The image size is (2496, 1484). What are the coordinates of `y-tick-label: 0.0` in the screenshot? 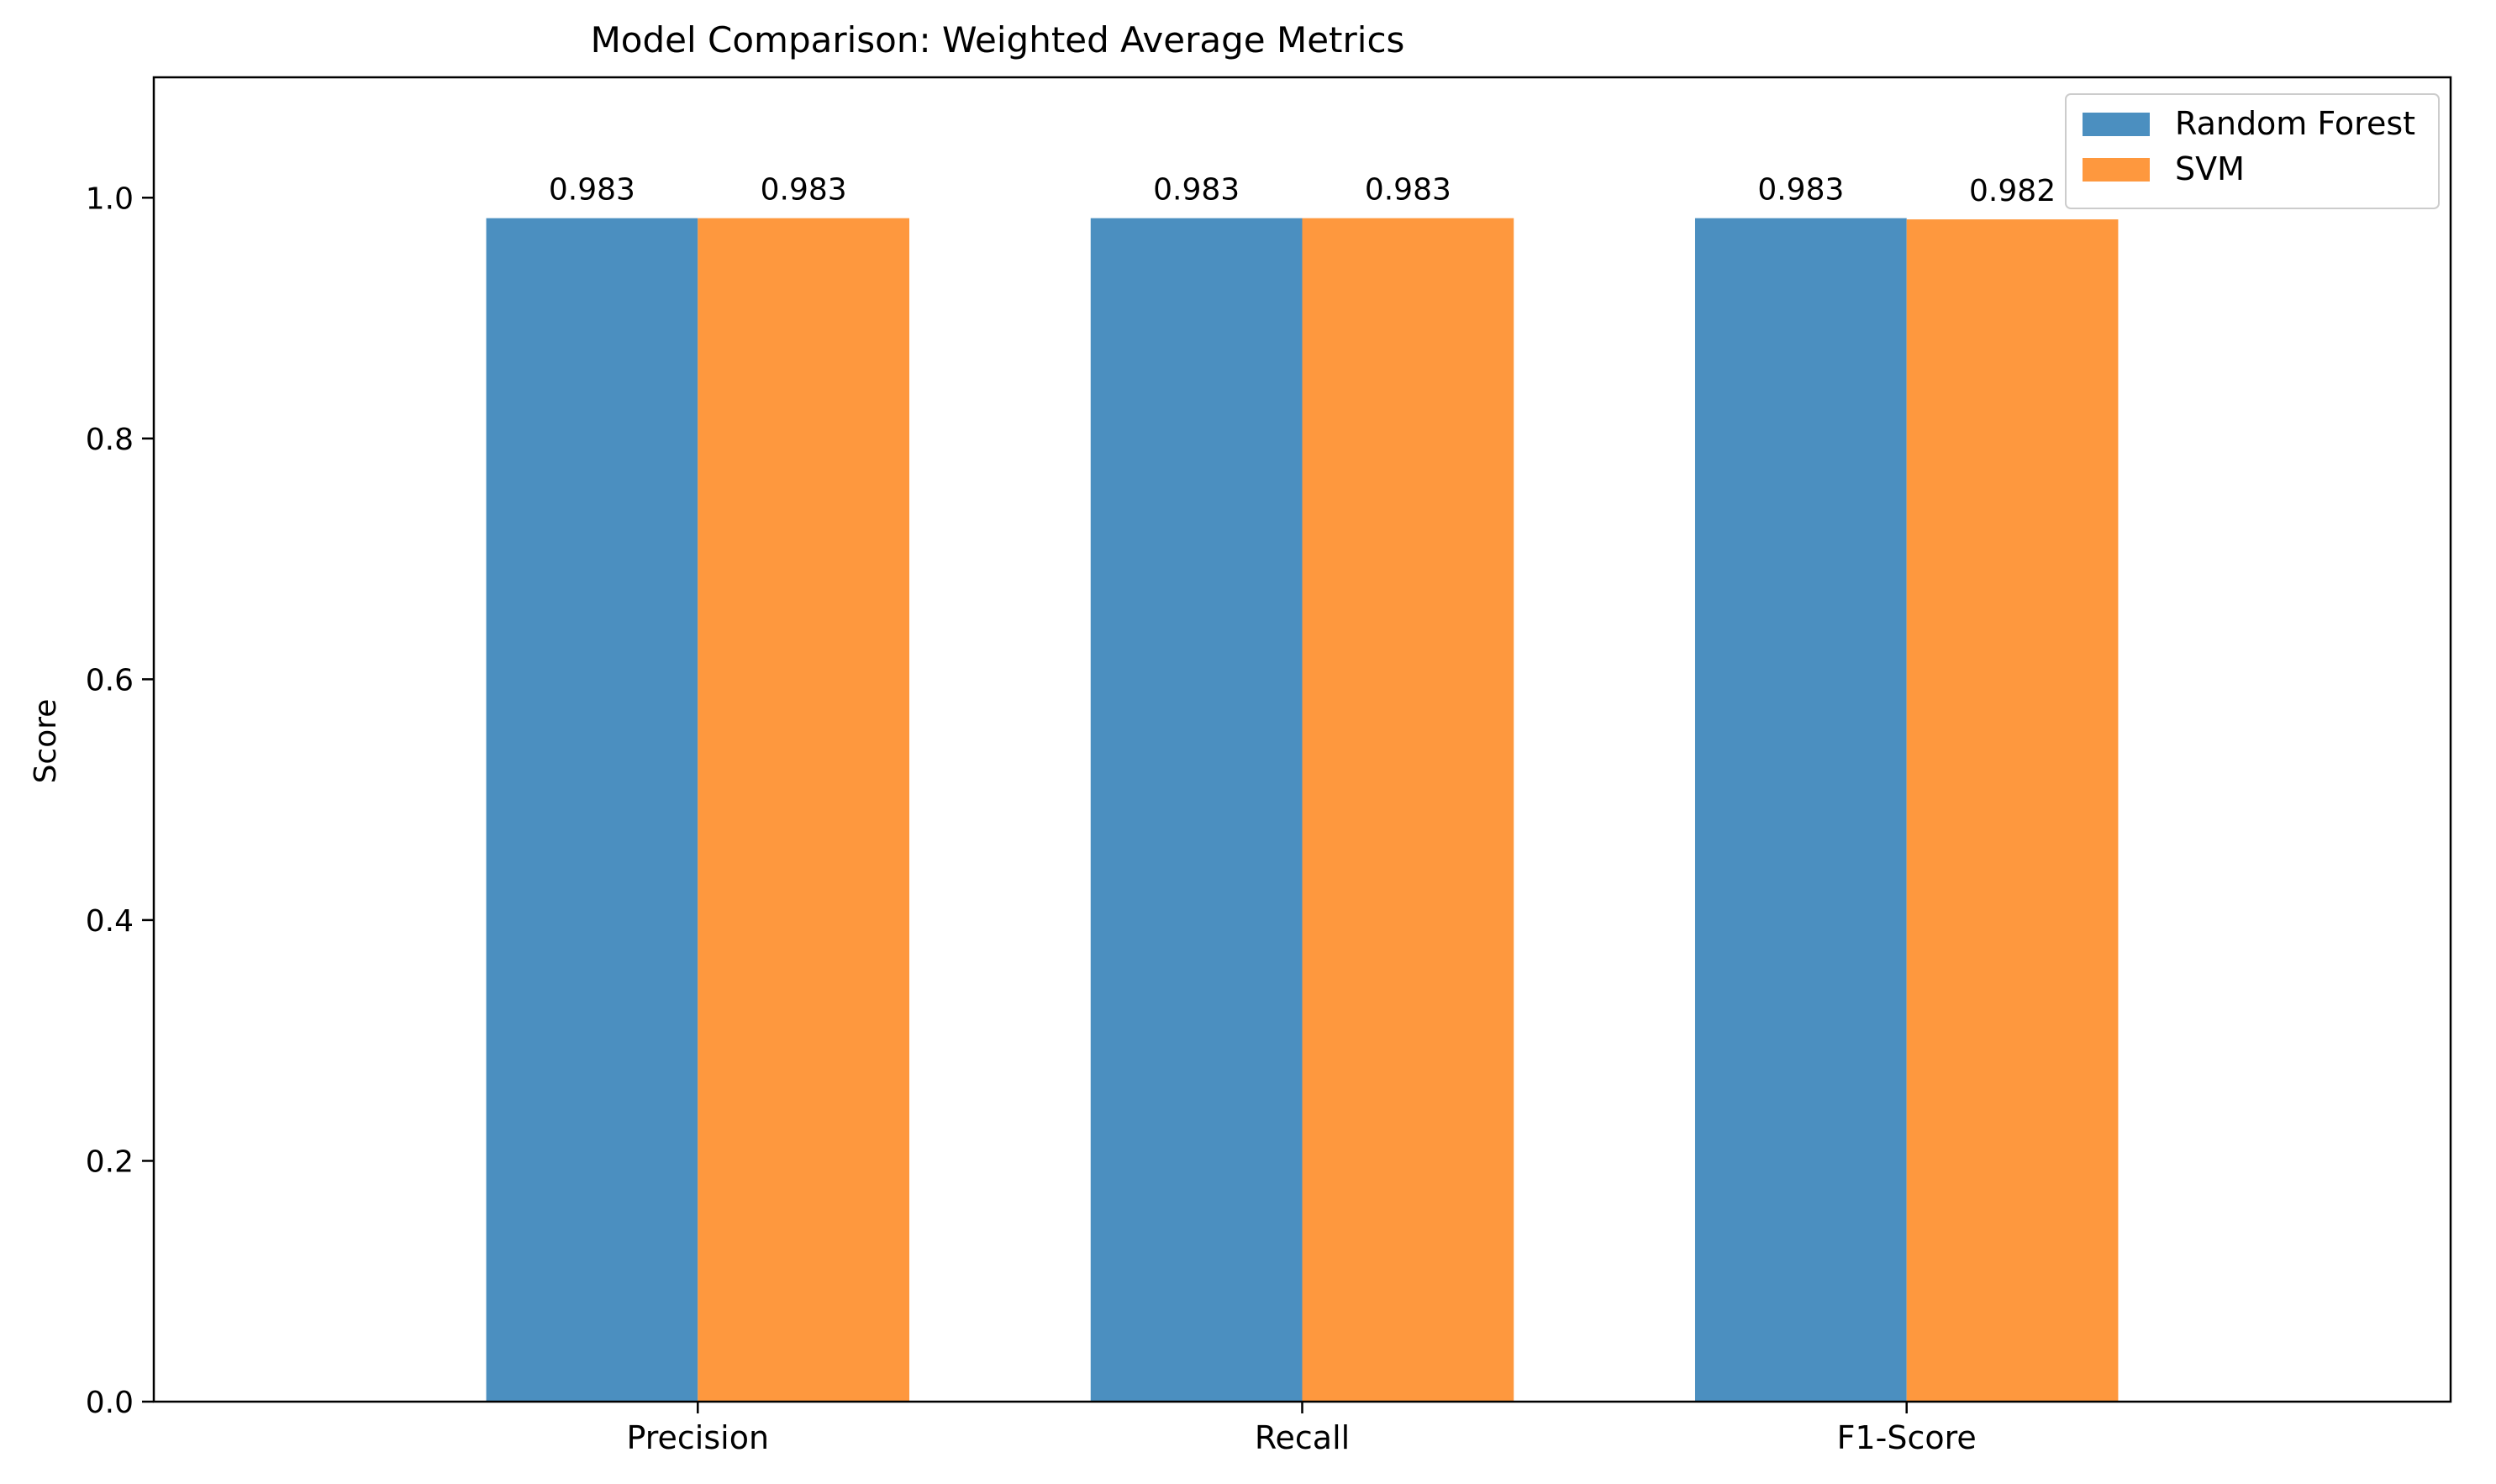 It's located at (110, 1403).